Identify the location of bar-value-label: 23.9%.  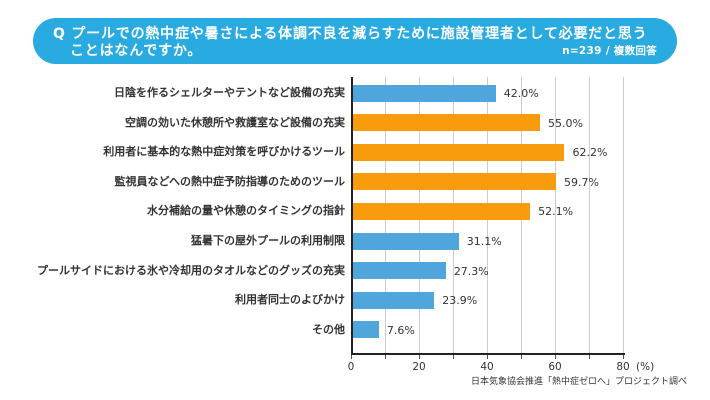
(460, 301).